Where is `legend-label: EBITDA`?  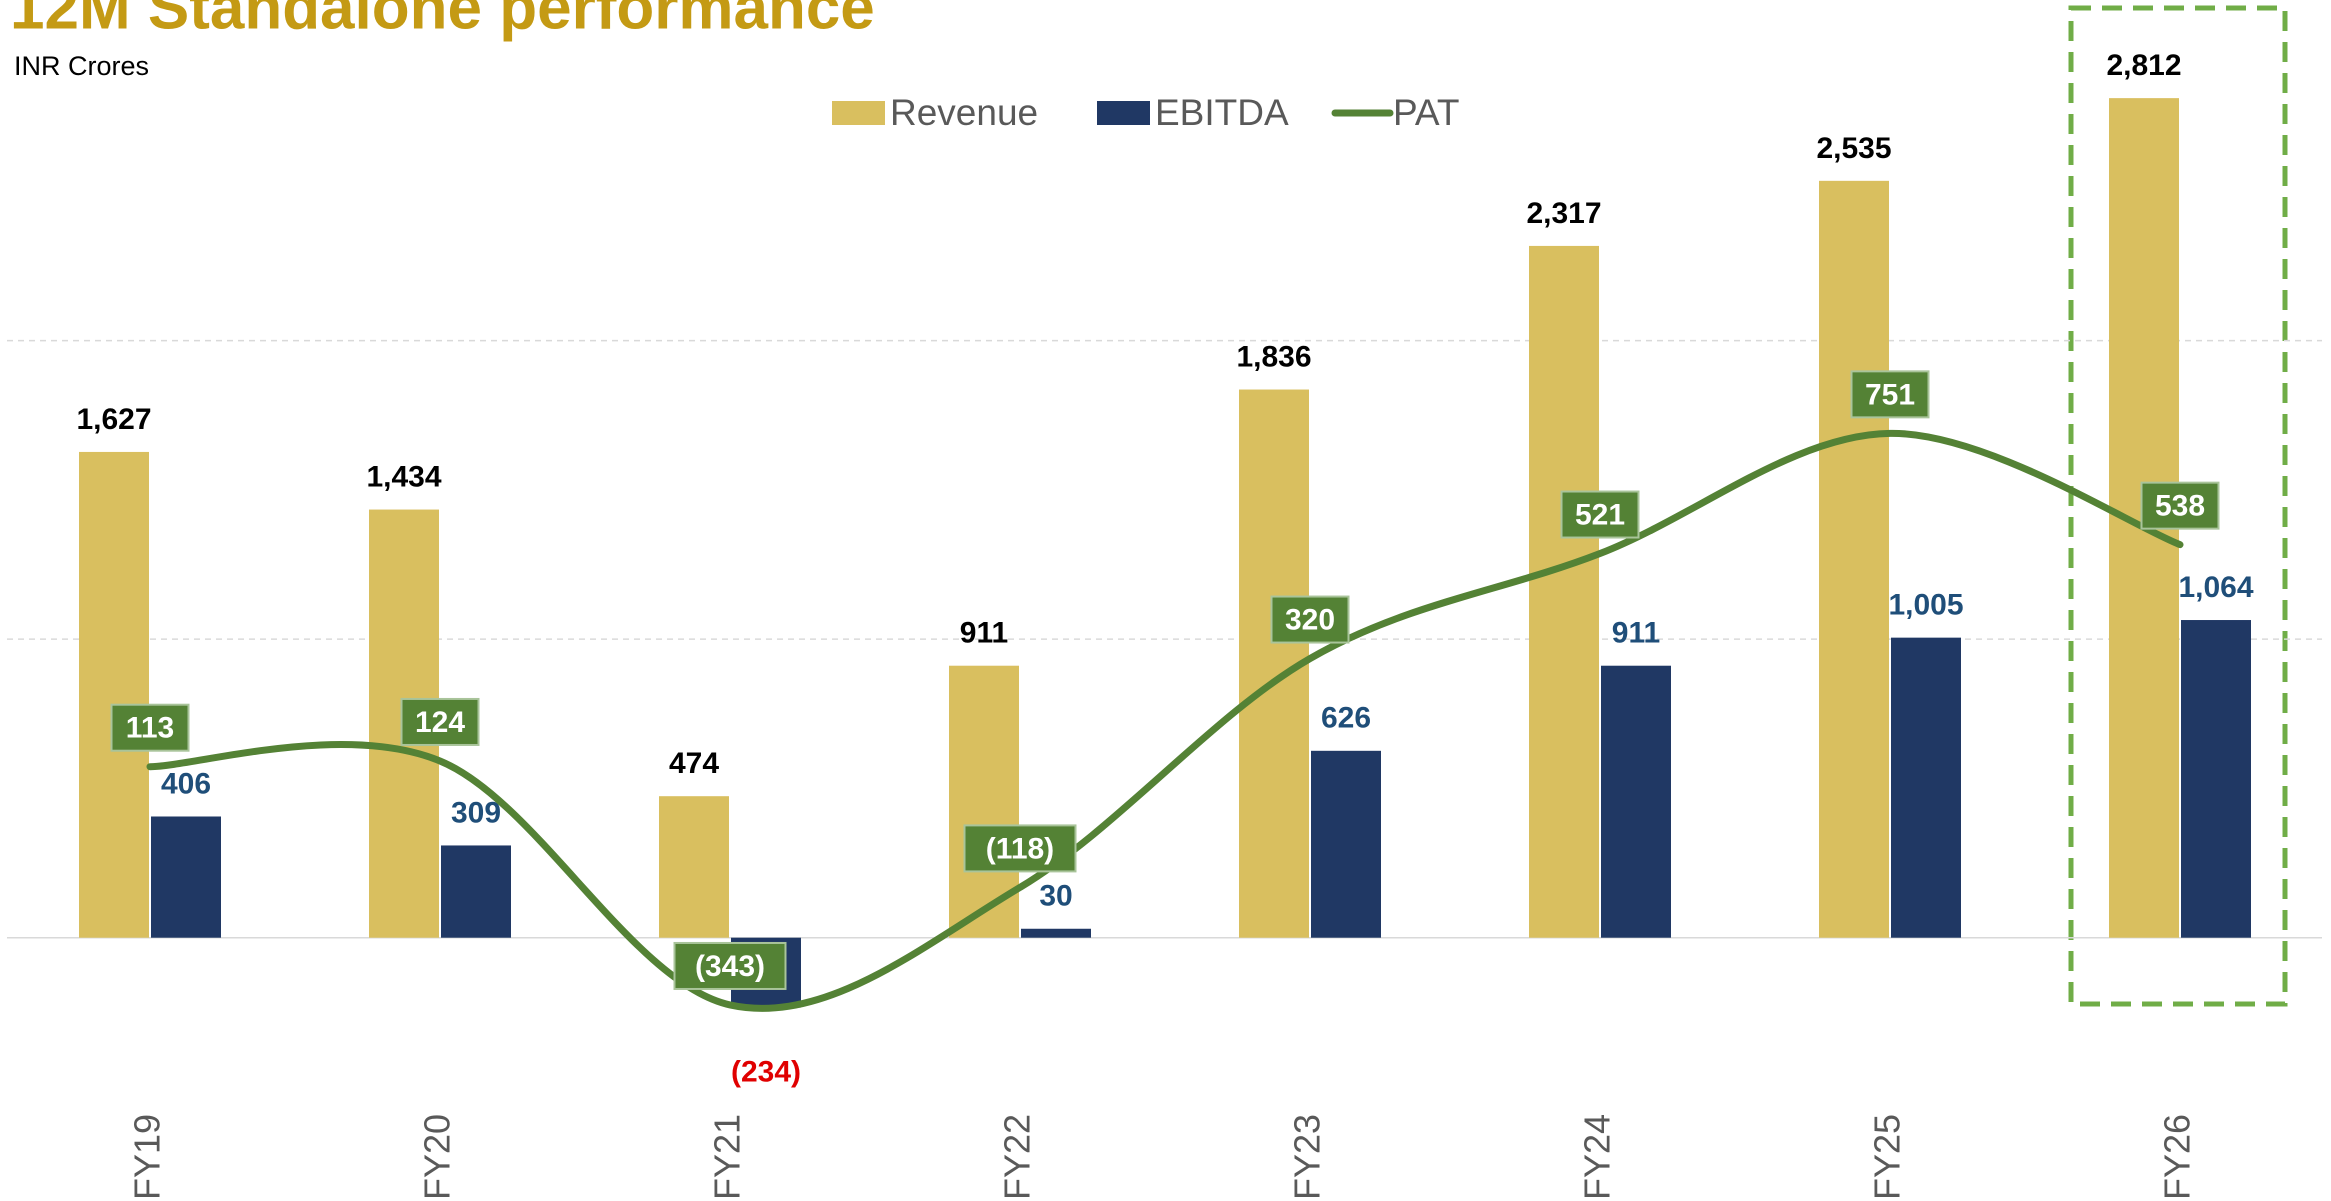 legend-label: EBITDA is located at coordinates (1222, 112).